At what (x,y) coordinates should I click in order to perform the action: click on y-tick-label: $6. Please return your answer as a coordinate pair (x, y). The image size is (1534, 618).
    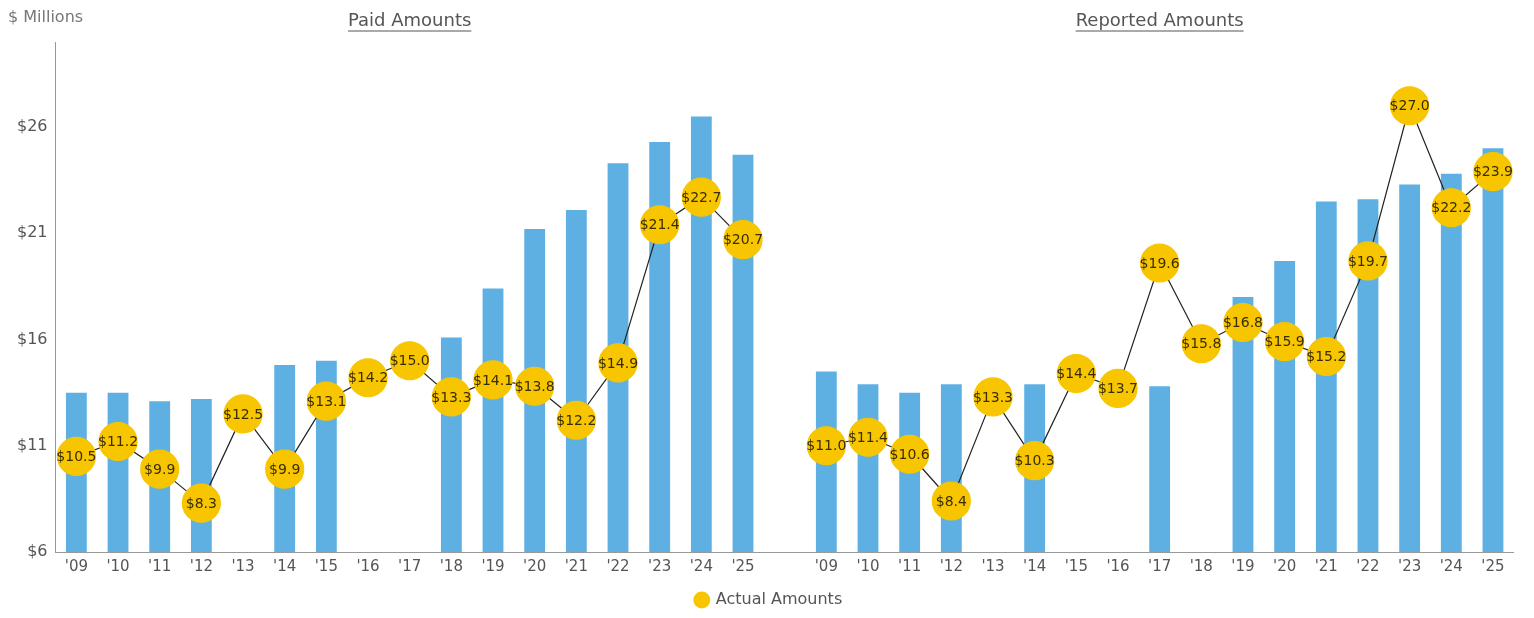
    Looking at the image, I should click on (37, 551).